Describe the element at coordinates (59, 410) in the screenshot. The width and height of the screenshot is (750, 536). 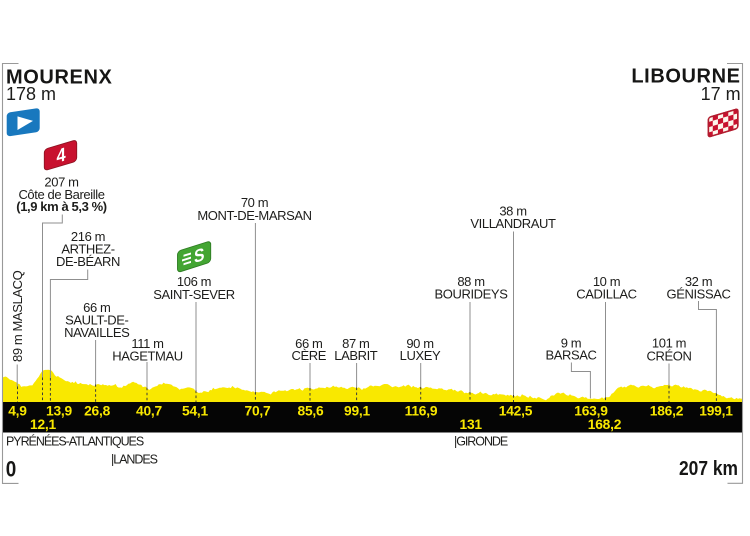
I see `svg-text: 13,9` at that location.